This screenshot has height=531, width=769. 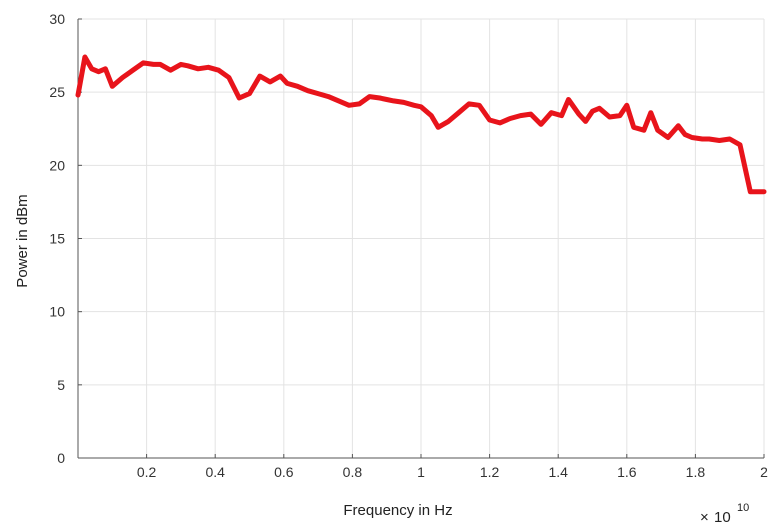 I want to click on x-tick-label: 1, so click(x=421, y=472).